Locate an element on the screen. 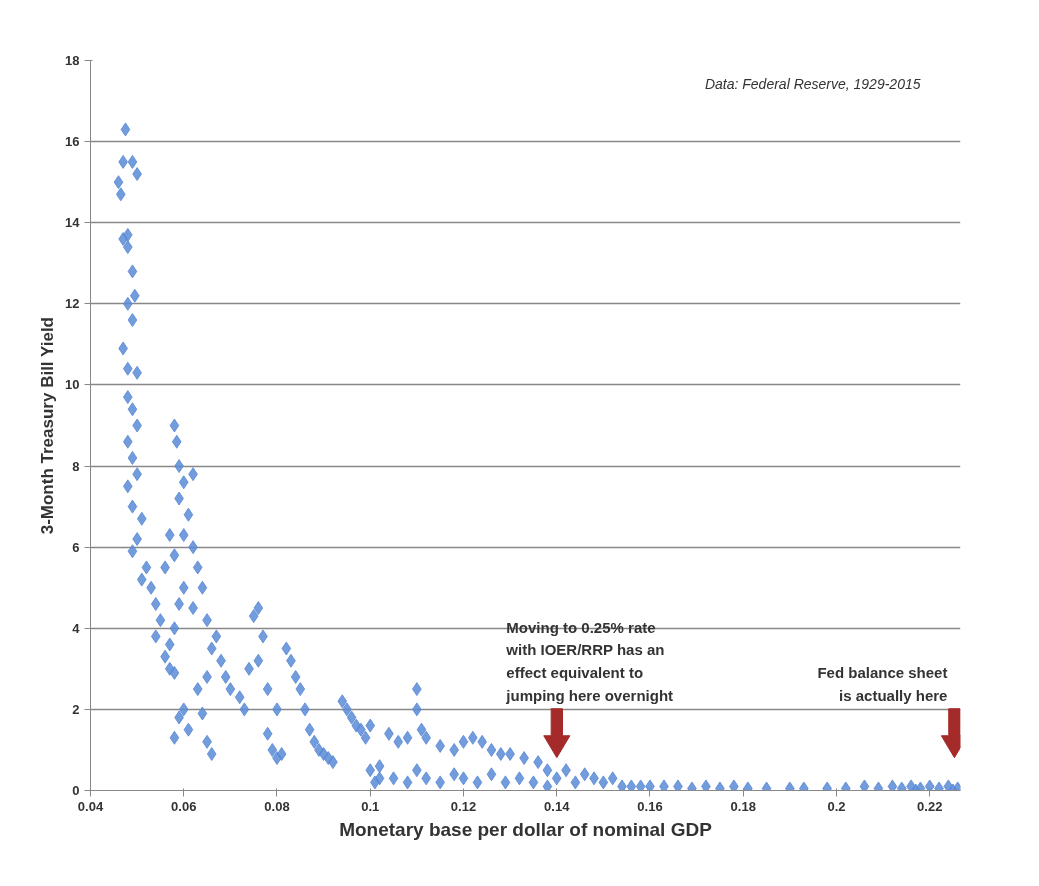 The height and width of the screenshot is (886, 1039). y-tick-label: 18 is located at coordinates (72, 60).